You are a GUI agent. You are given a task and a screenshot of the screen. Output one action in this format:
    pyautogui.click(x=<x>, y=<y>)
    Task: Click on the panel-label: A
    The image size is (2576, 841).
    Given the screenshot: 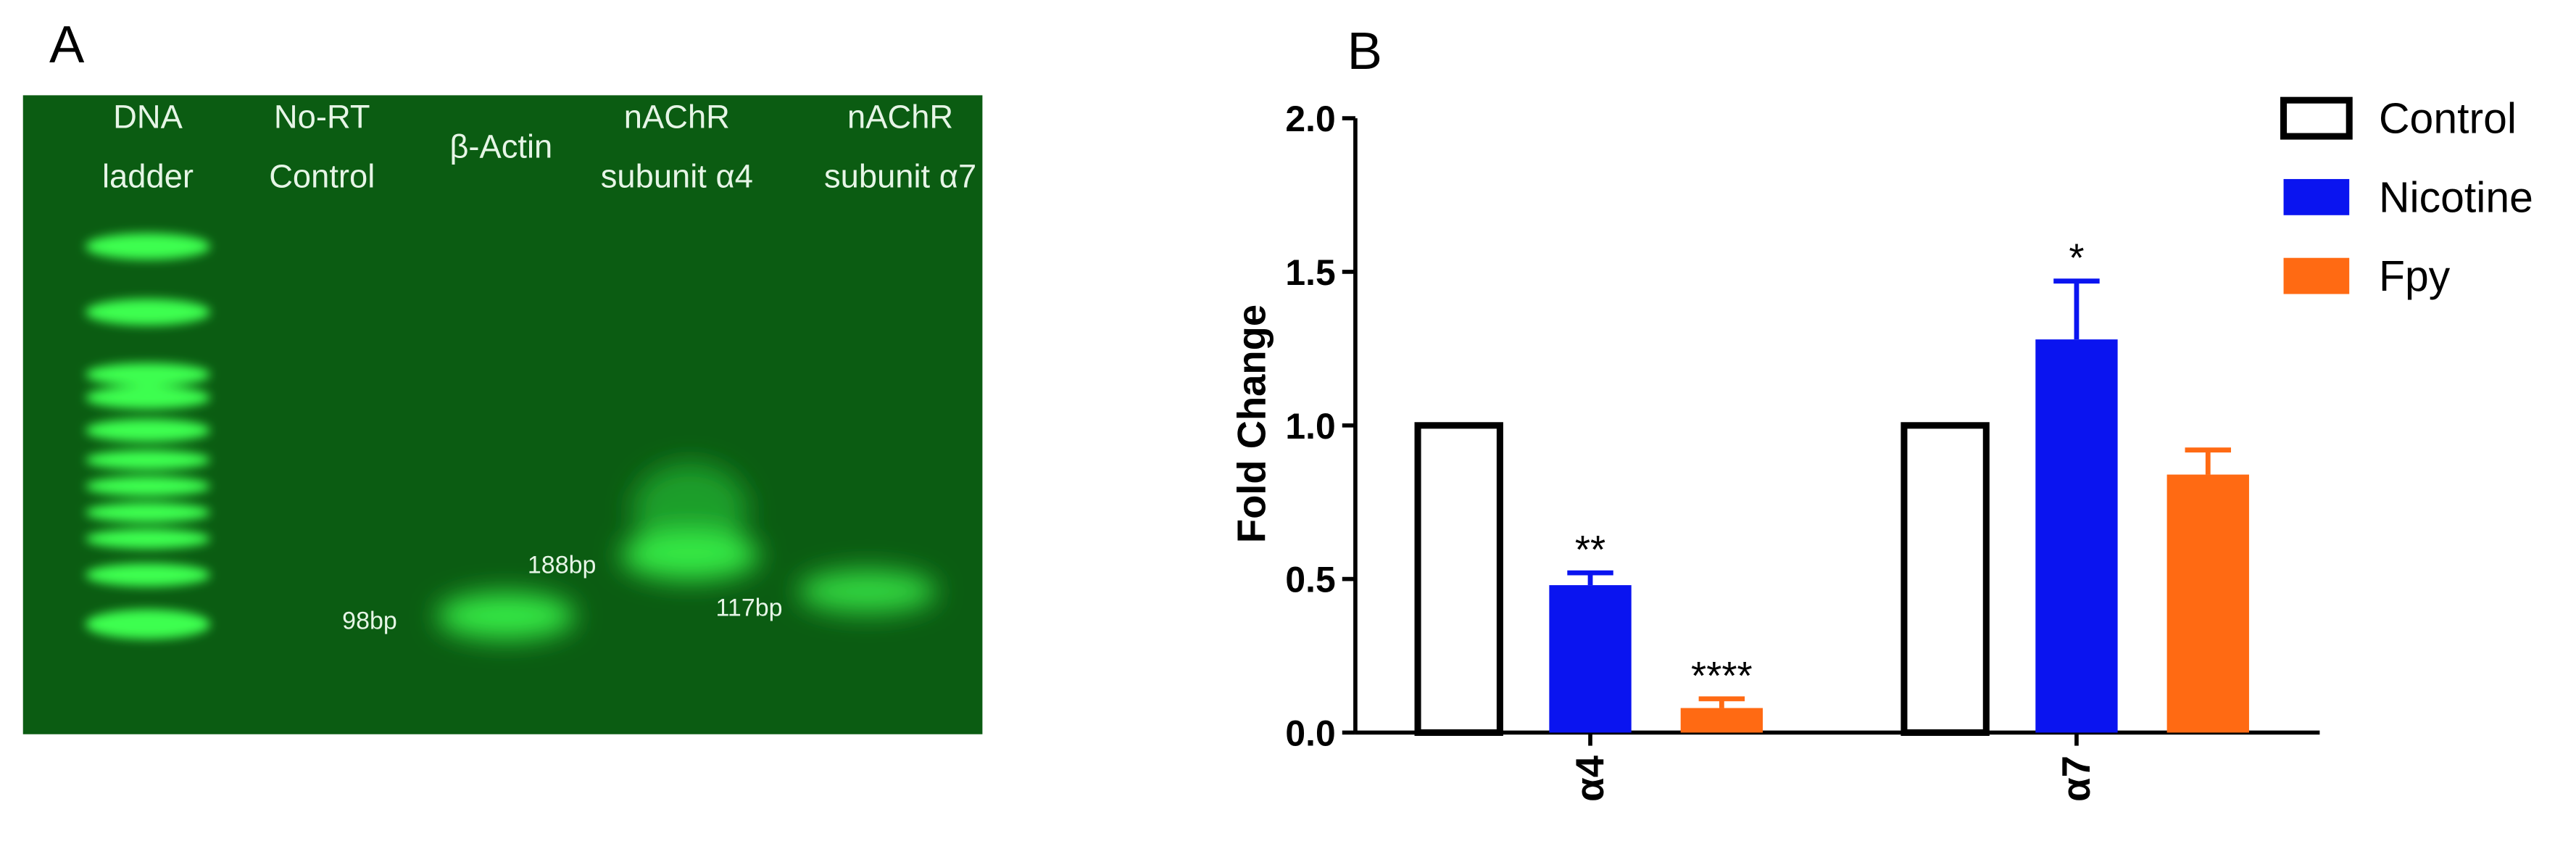 What is the action you would take?
    pyautogui.click(x=67, y=44)
    